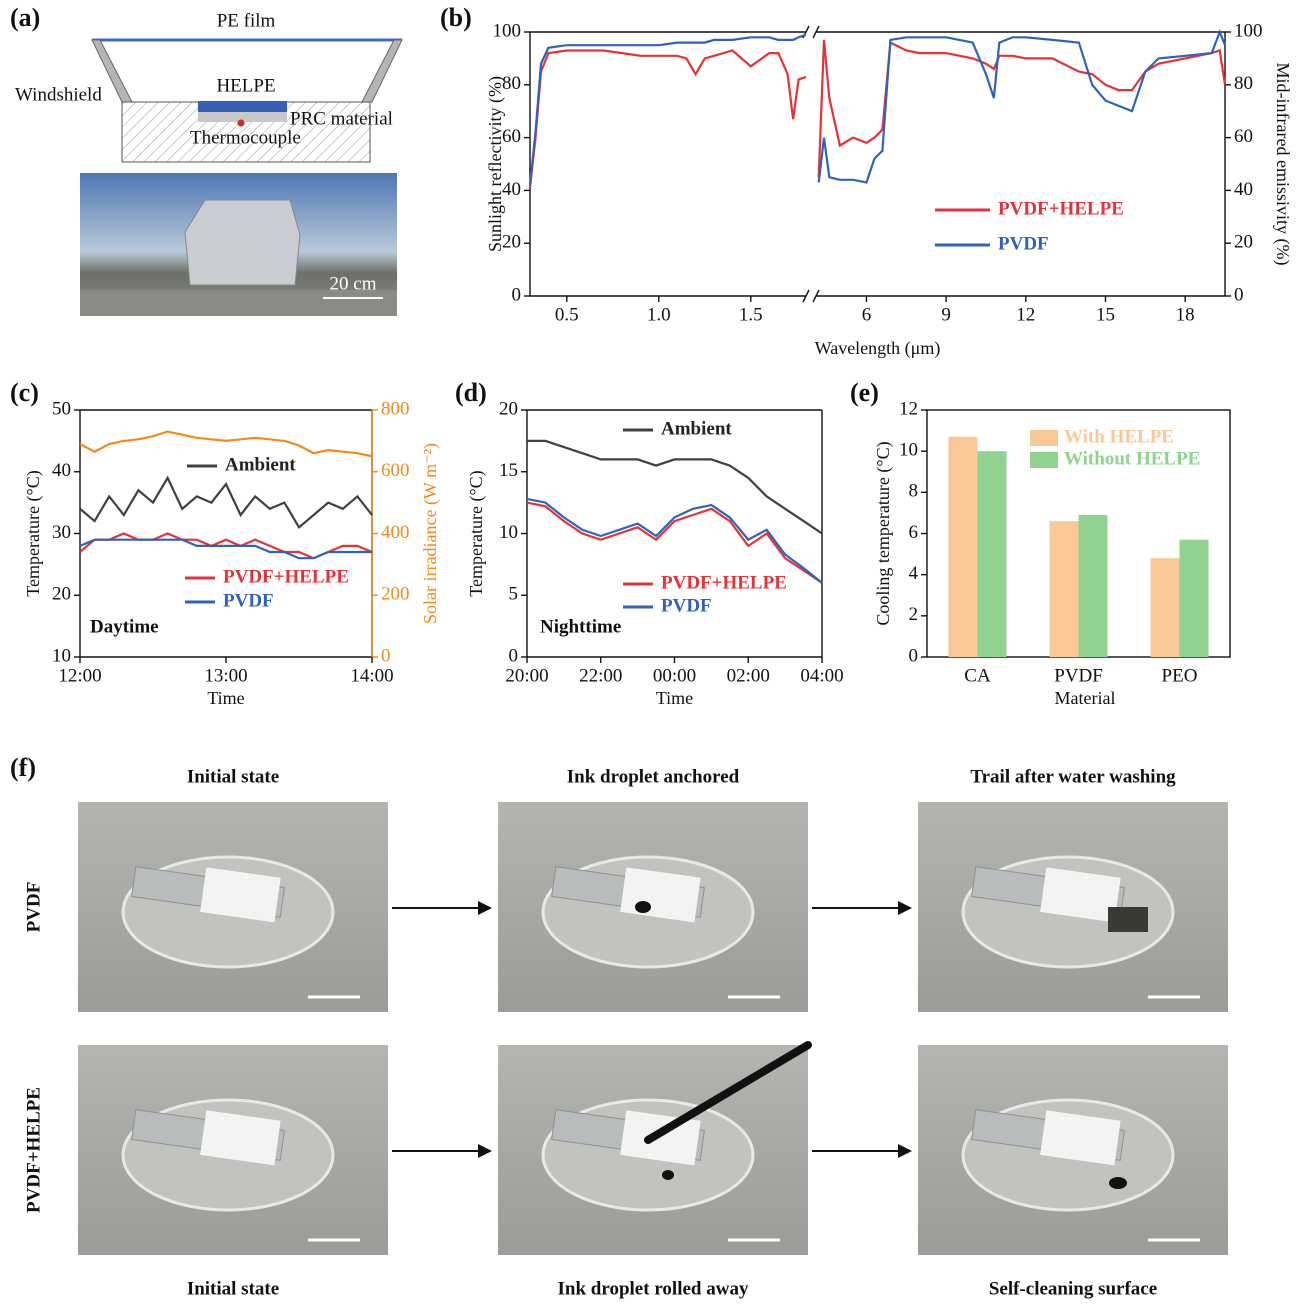 The width and height of the screenshot is (1296, 1308). Describe the element at coordinates (476, 533) in the screenshot. I see `y-axis-title: Temperature (°C)` at that location.